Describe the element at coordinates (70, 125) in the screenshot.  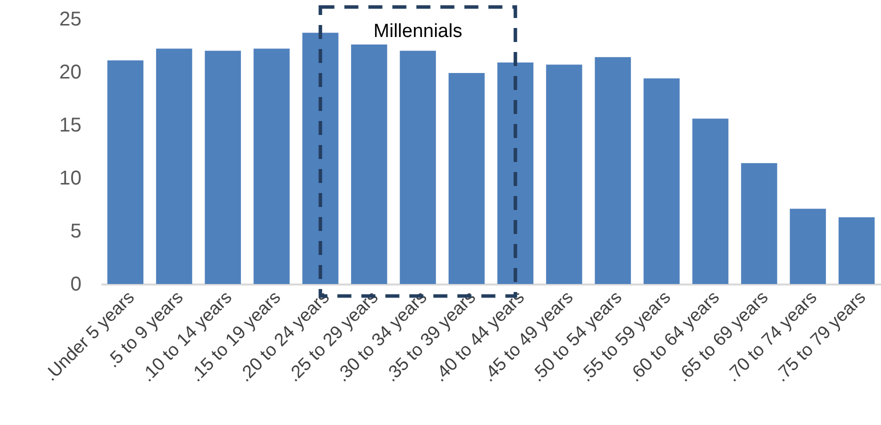
I see `y-tick-label: 15` at that location.